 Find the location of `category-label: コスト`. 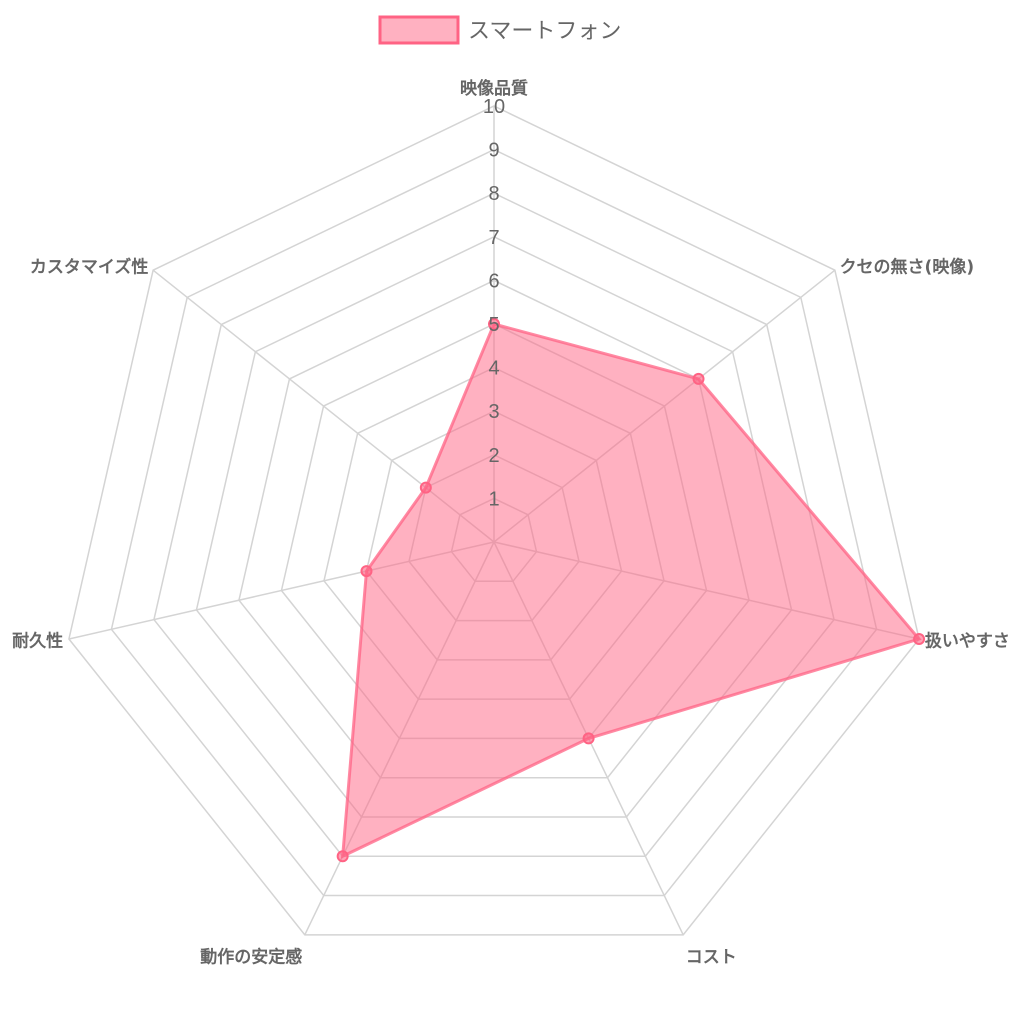

category-label: コスト is located at coordinates (711, 958).